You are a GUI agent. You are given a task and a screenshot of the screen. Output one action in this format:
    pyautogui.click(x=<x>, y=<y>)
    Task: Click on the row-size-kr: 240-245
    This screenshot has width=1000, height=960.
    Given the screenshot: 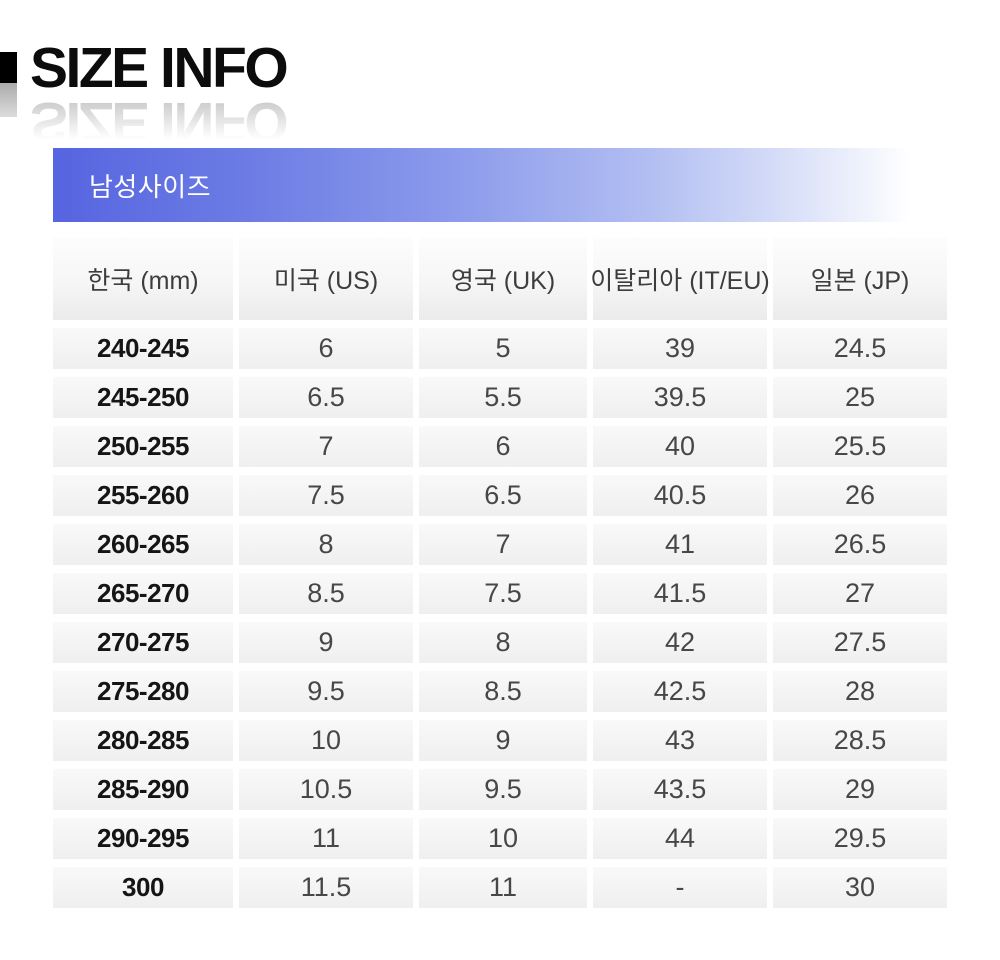 What is the action you would take?
    pyautogui.click(x=143, y=348)
    